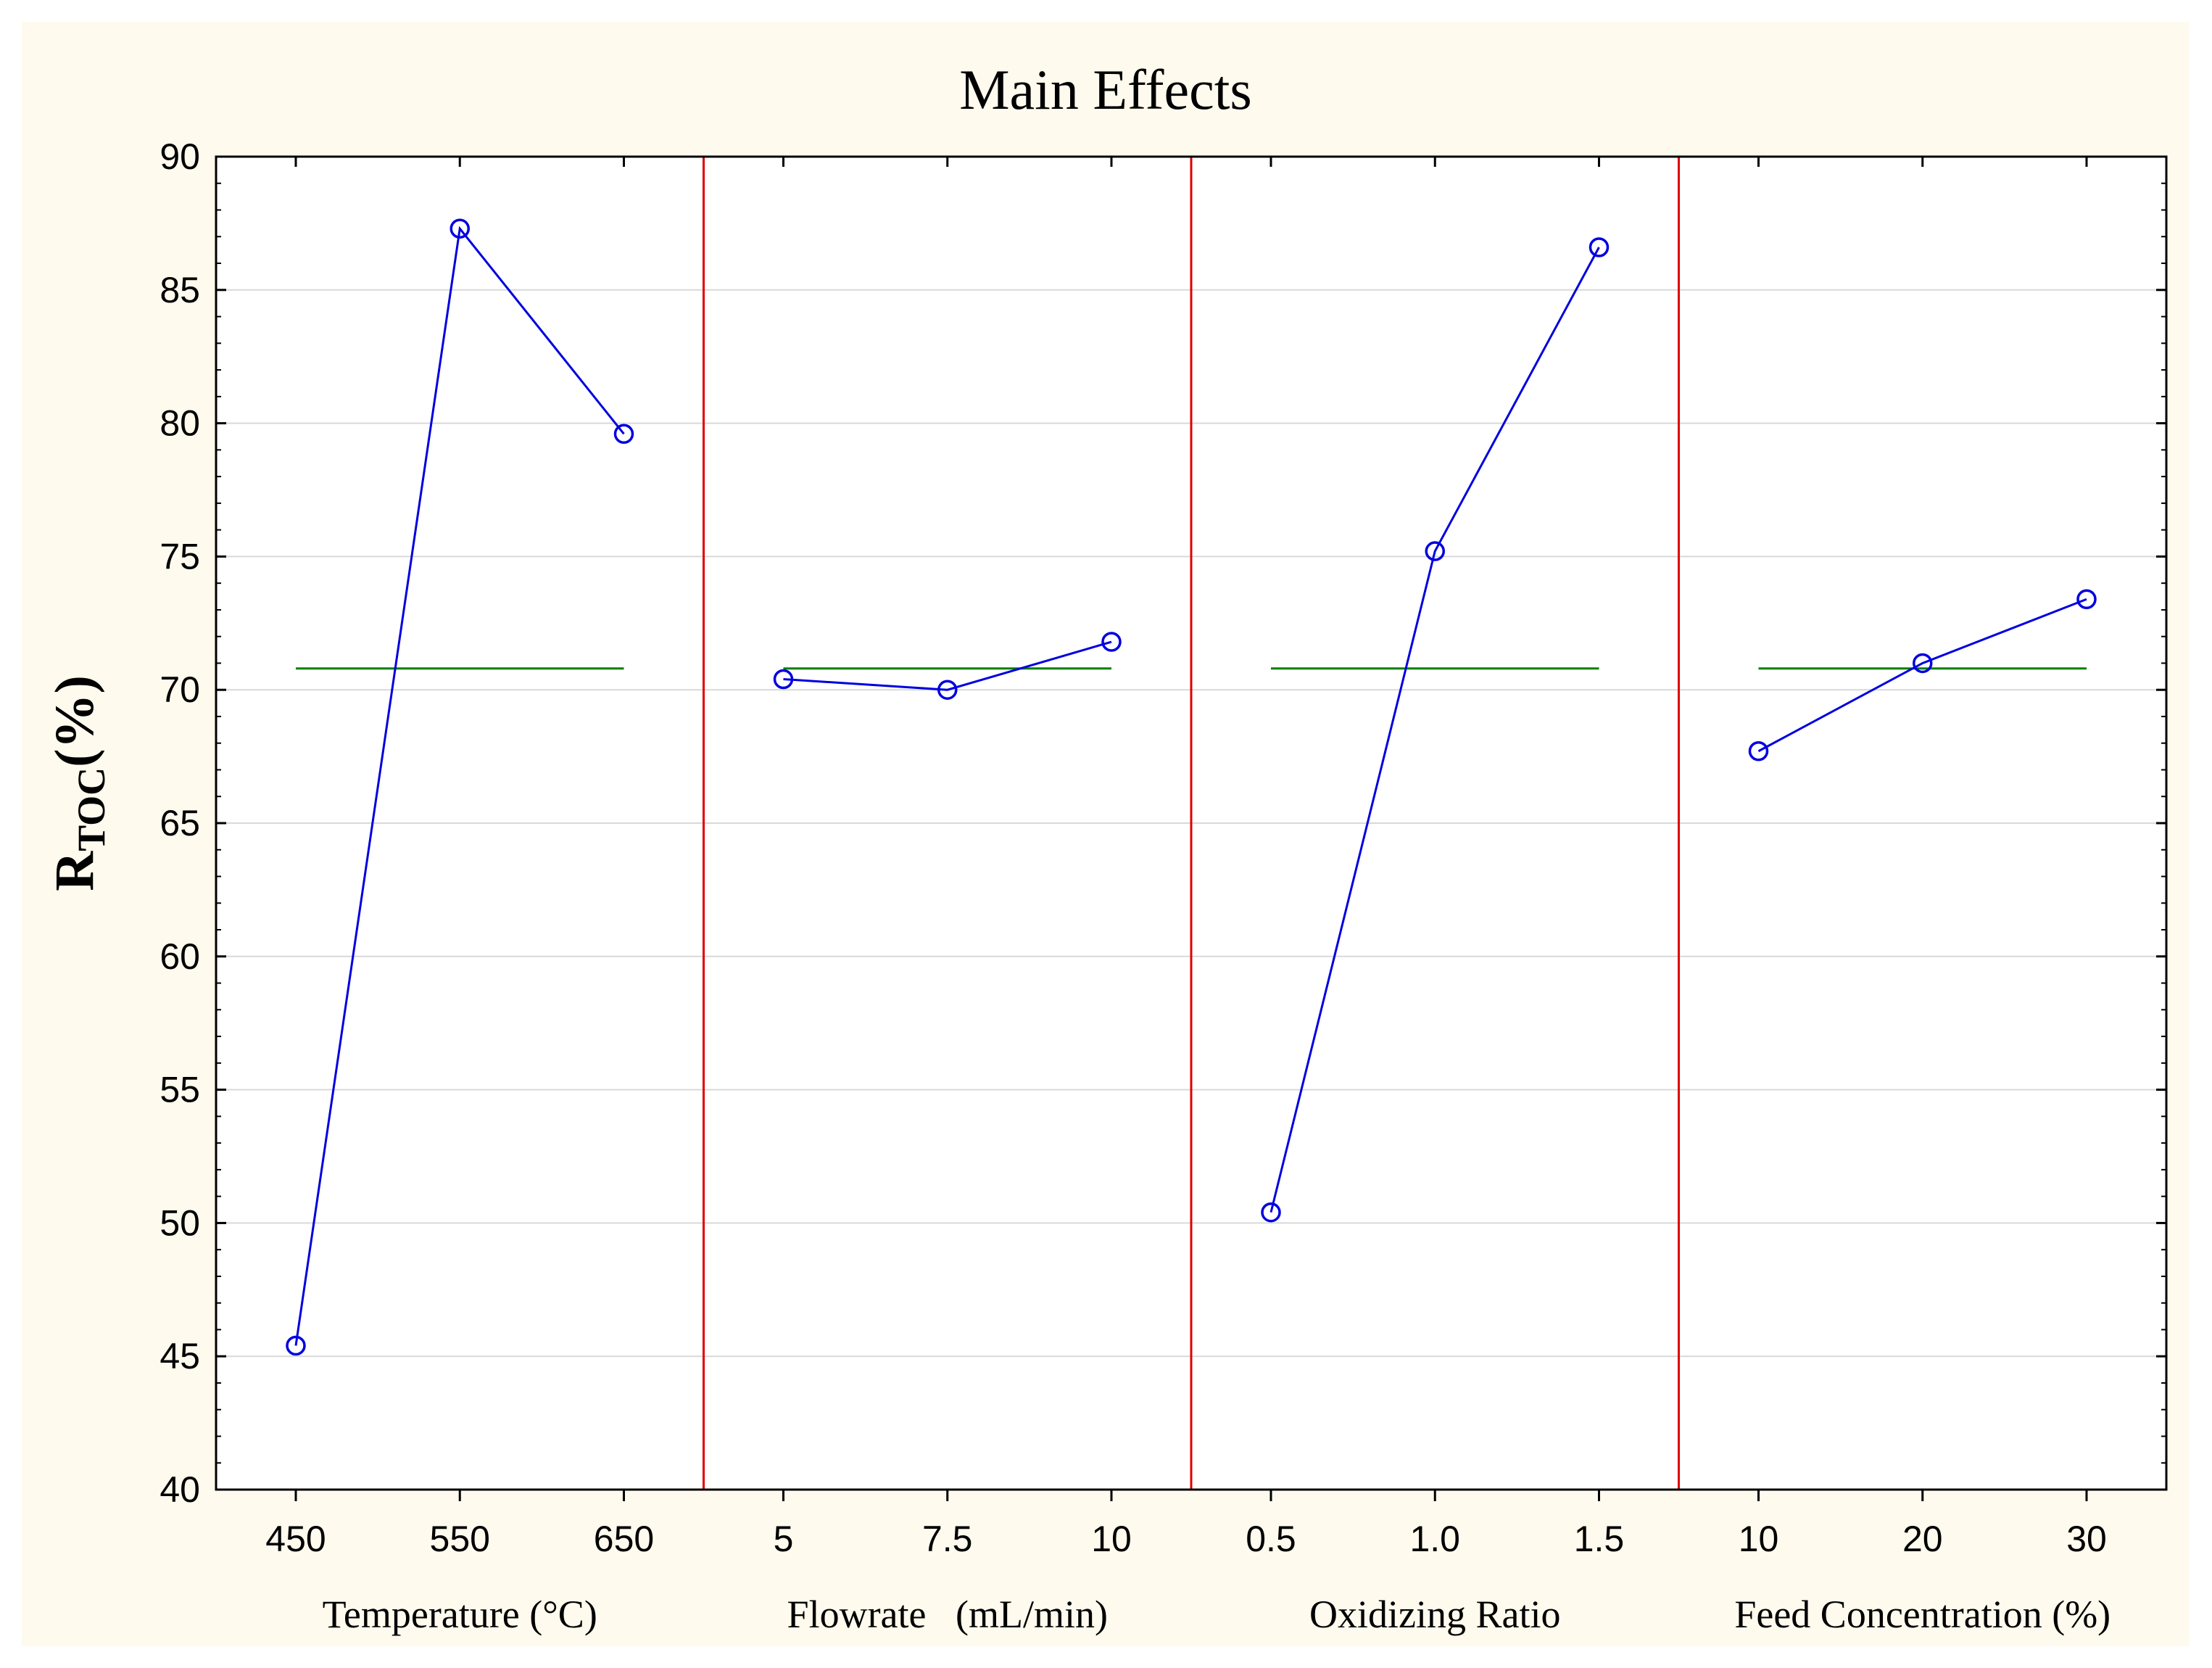 The height and width of the screenshot is (1668, 2212). I want to click on y-axis-label-main: R, so click(74, 871).